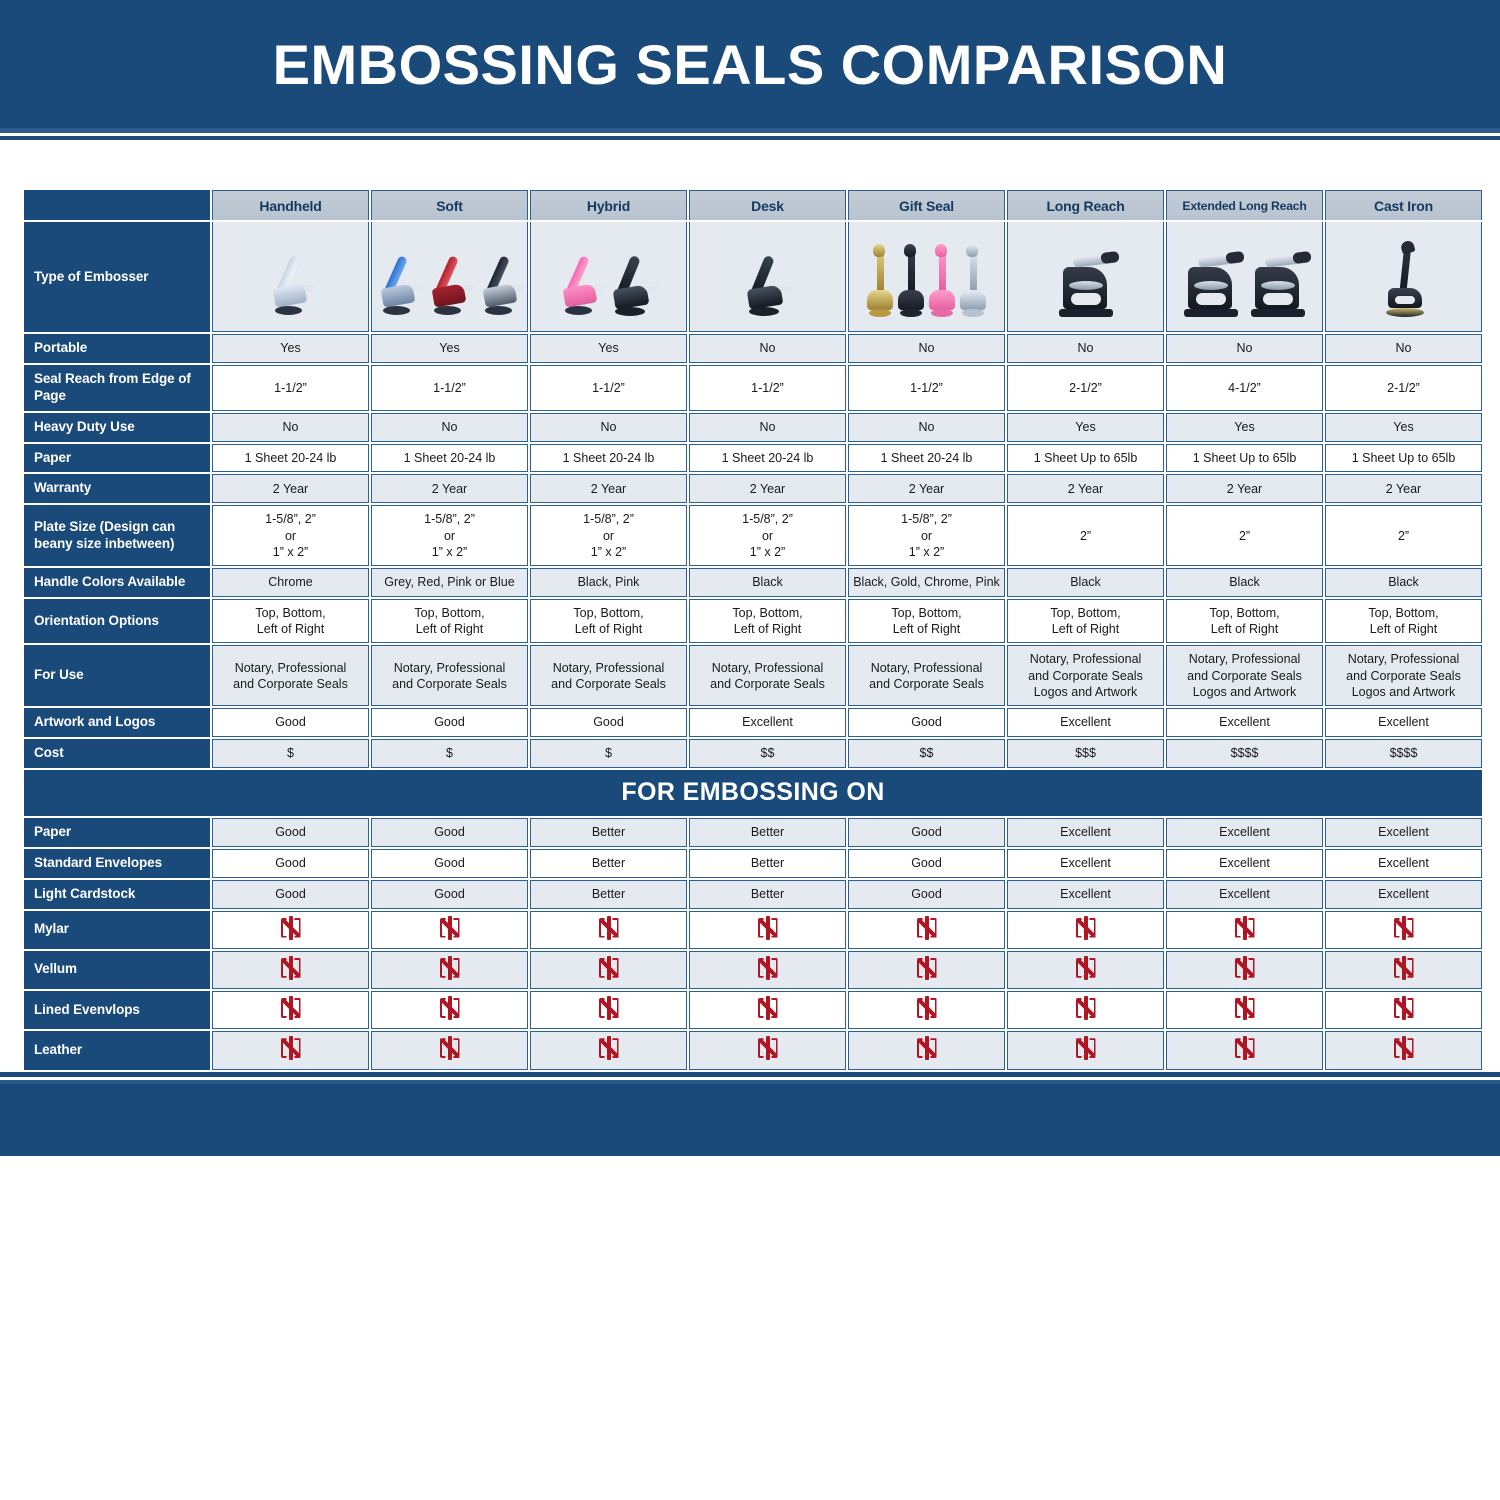  Describe the element at coordinates (449, 832) in the screenshot. I see `embossing-cell-r0-c1: Good` at that location.